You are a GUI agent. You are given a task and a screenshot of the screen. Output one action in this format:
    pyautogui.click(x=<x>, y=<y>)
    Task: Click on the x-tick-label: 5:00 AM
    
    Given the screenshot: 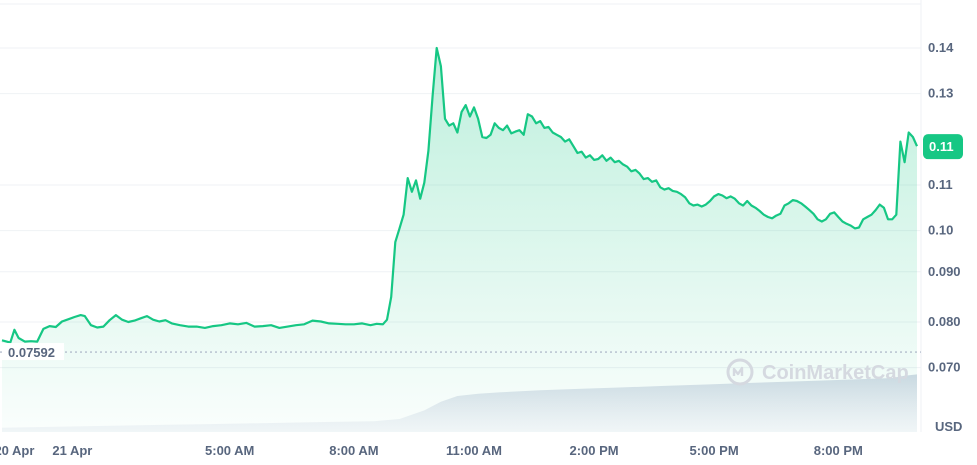 What is the action you would take?
    pyautogui.click(x=229, y=450)
    